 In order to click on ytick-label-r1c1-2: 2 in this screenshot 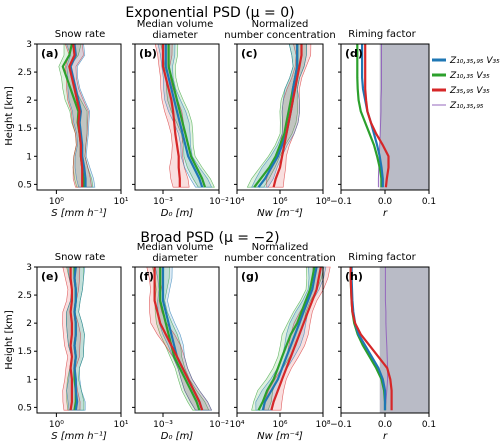, I will do `click(29, 101)`.